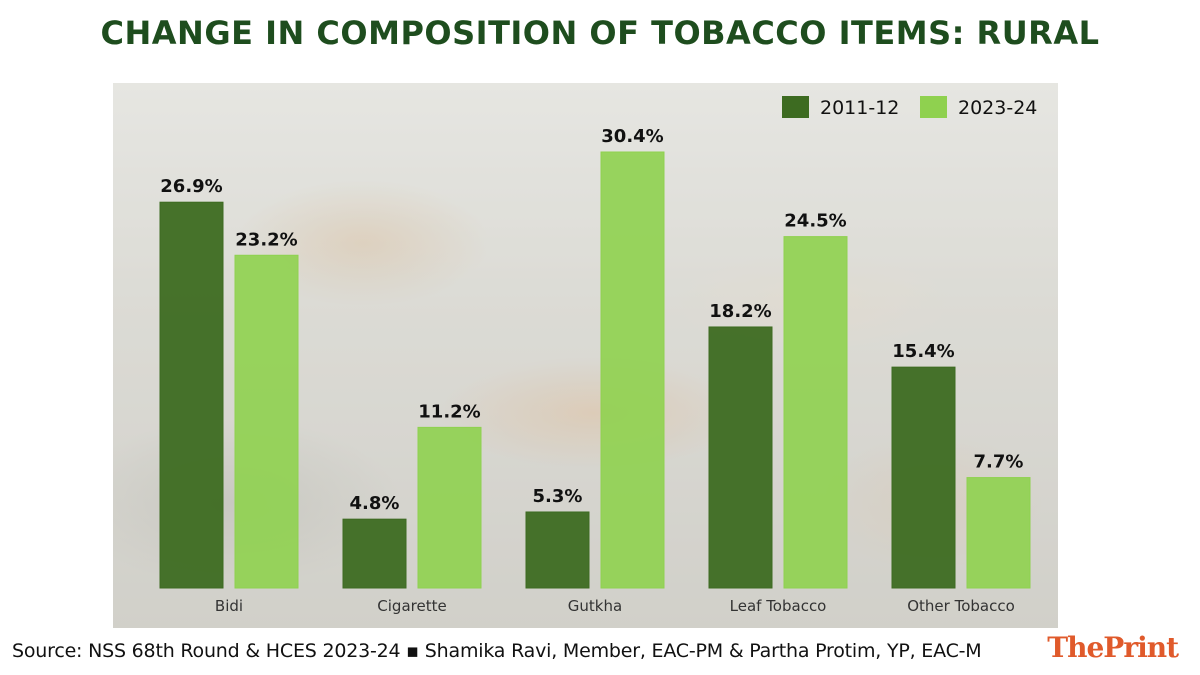  What do you see at coordinates (632, 370) in the screenshot?
I see `bar-2023-24-gutkha` at bounding box center [632, 370].